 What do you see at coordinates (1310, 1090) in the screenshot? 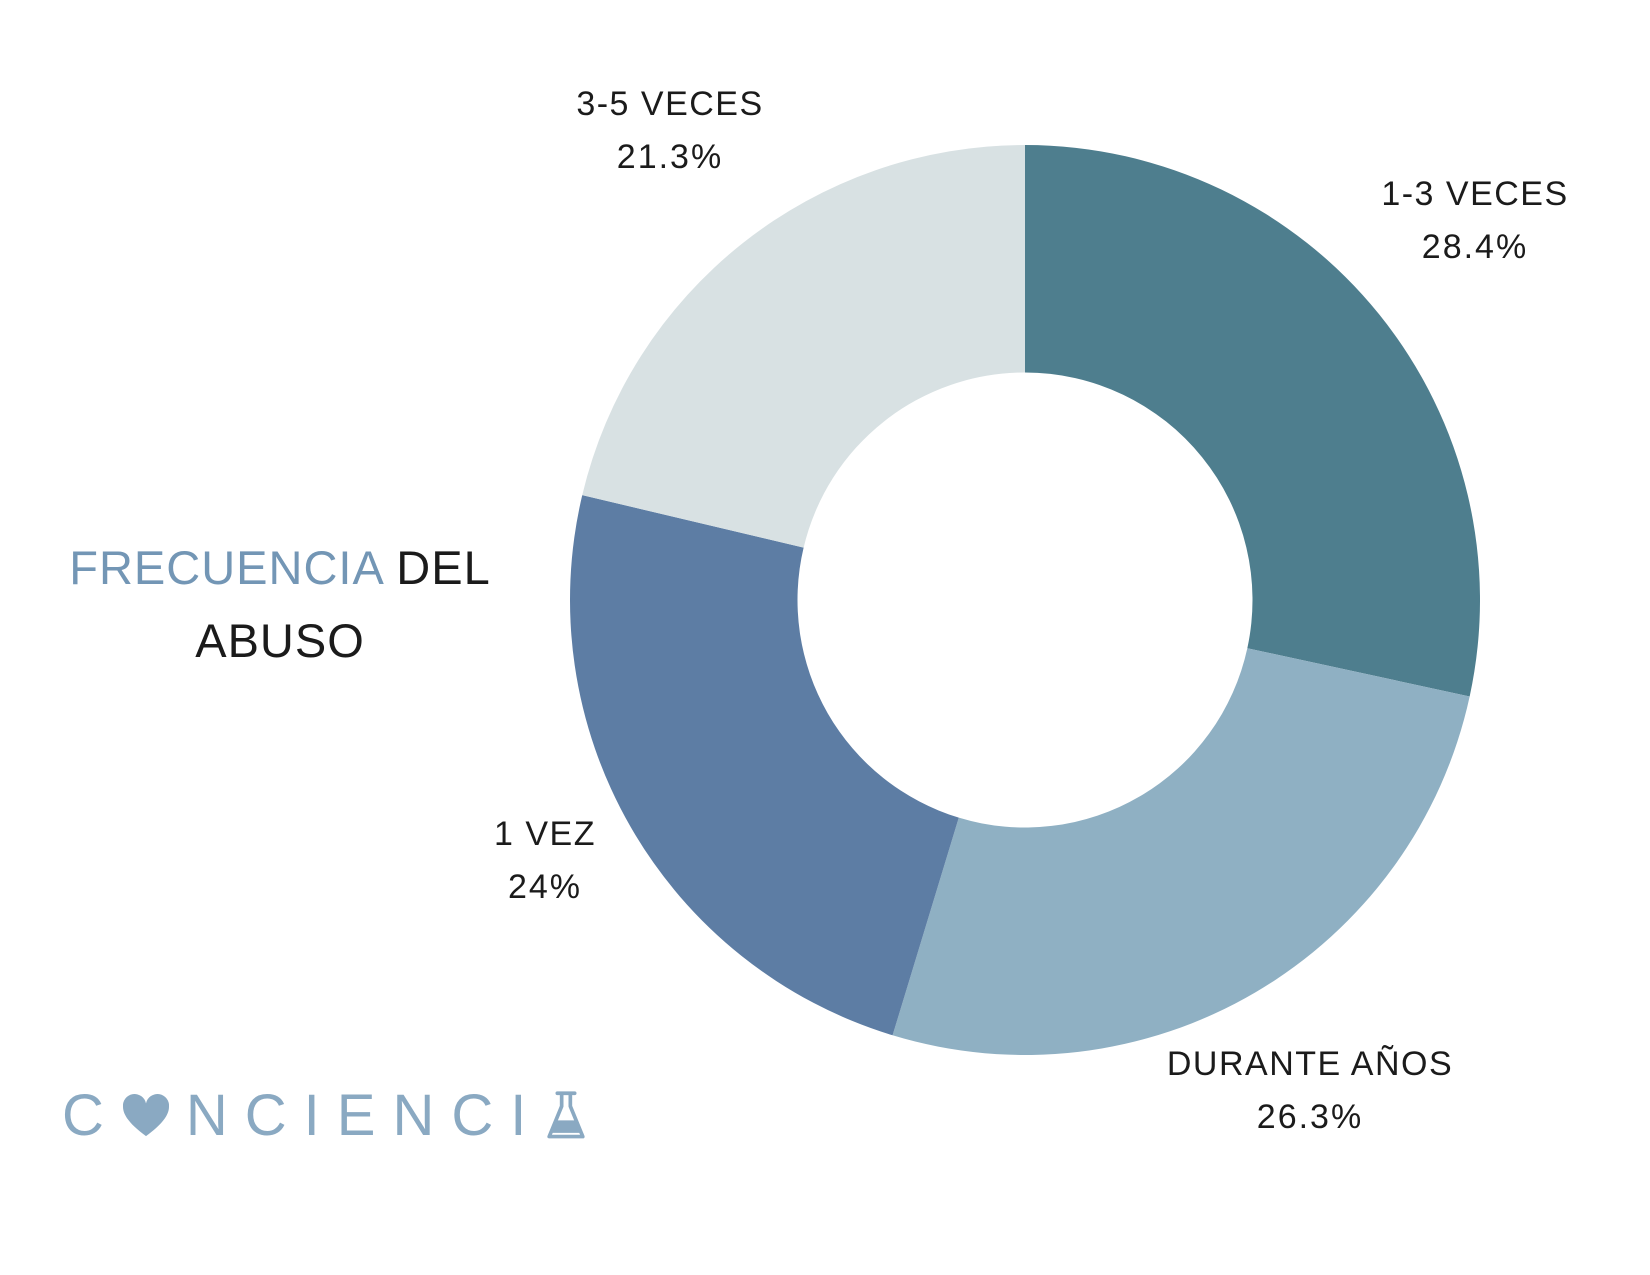
I see `slice-label-durante-anos: DURANTE AÑOS 26.3%` at bounding box center [1310, 1090].